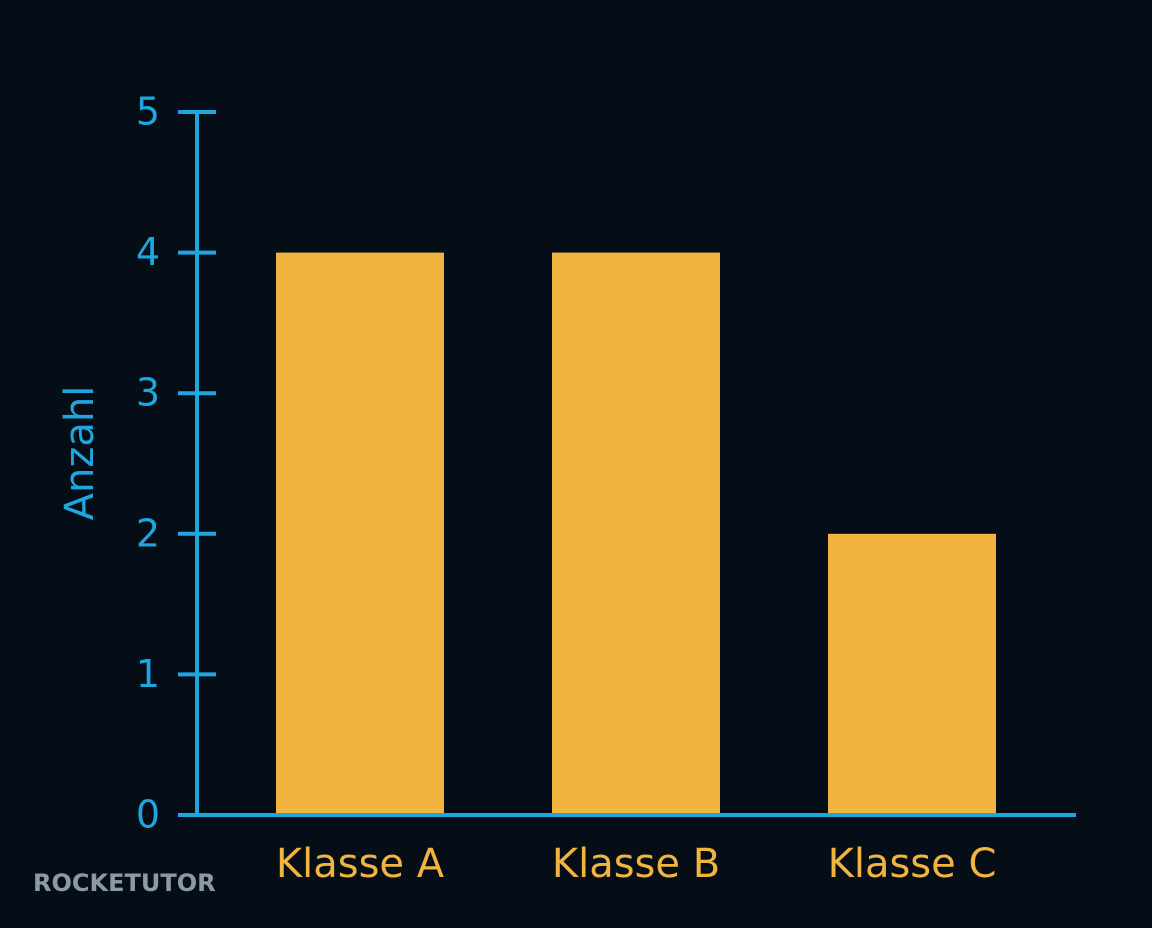 This screenshot has width=1152, height=928. I want to click on y-tick-label: 3, so click(148, 393).